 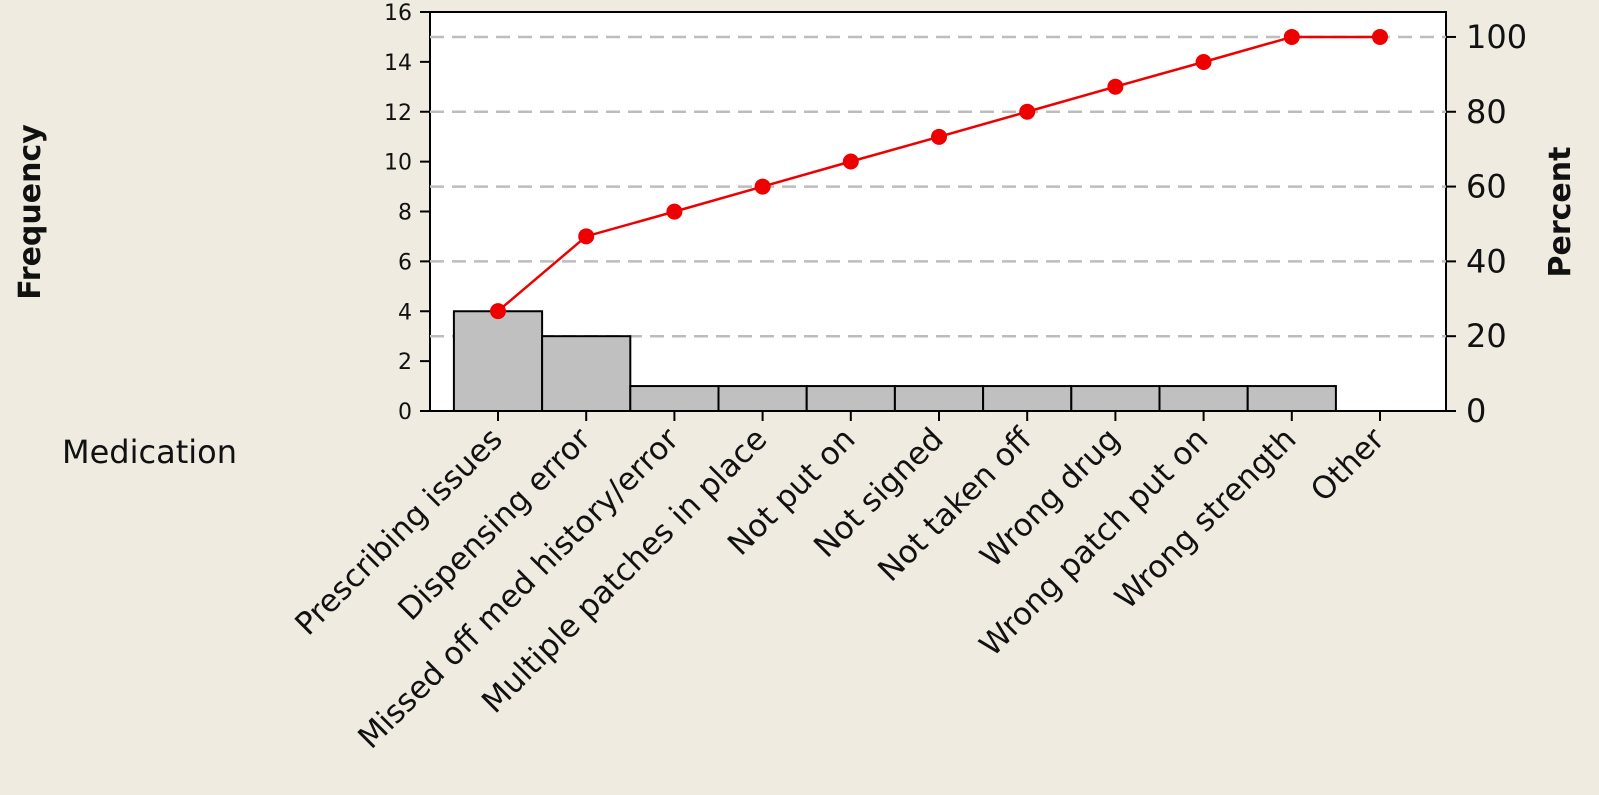 I want to click on y-axis-title: Frequency, so click(x=30, y=212).